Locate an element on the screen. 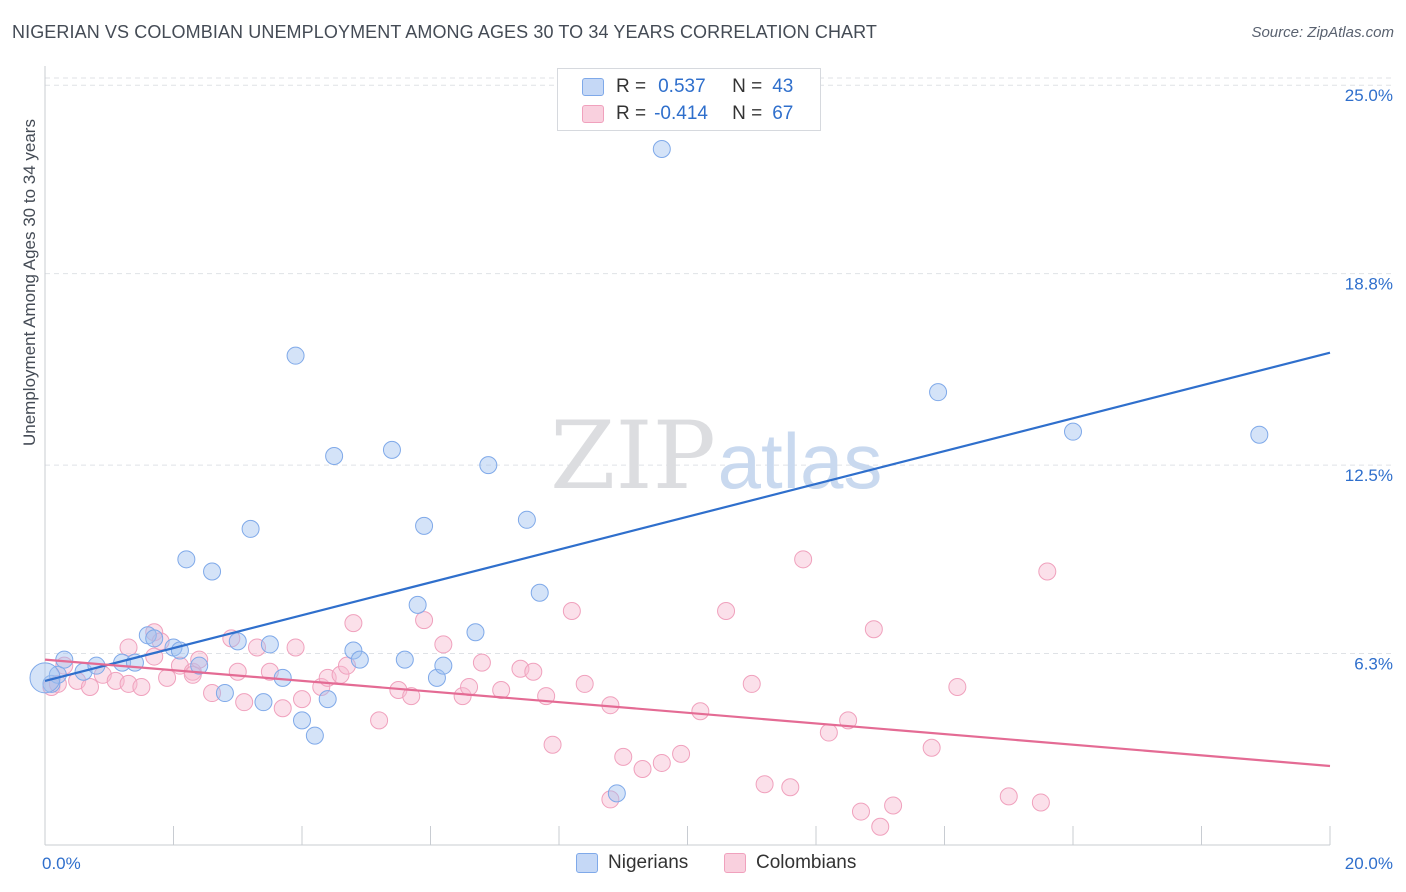 The height and width of the screenshot is (892, 1406). y-tick-label: 12.5% is located at coordinates (1369, 475).